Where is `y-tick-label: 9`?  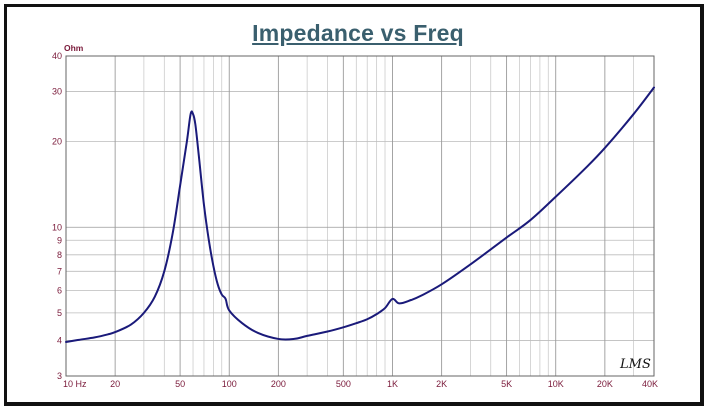 y-tick-label: 9 is located at coordinates (59, 240).